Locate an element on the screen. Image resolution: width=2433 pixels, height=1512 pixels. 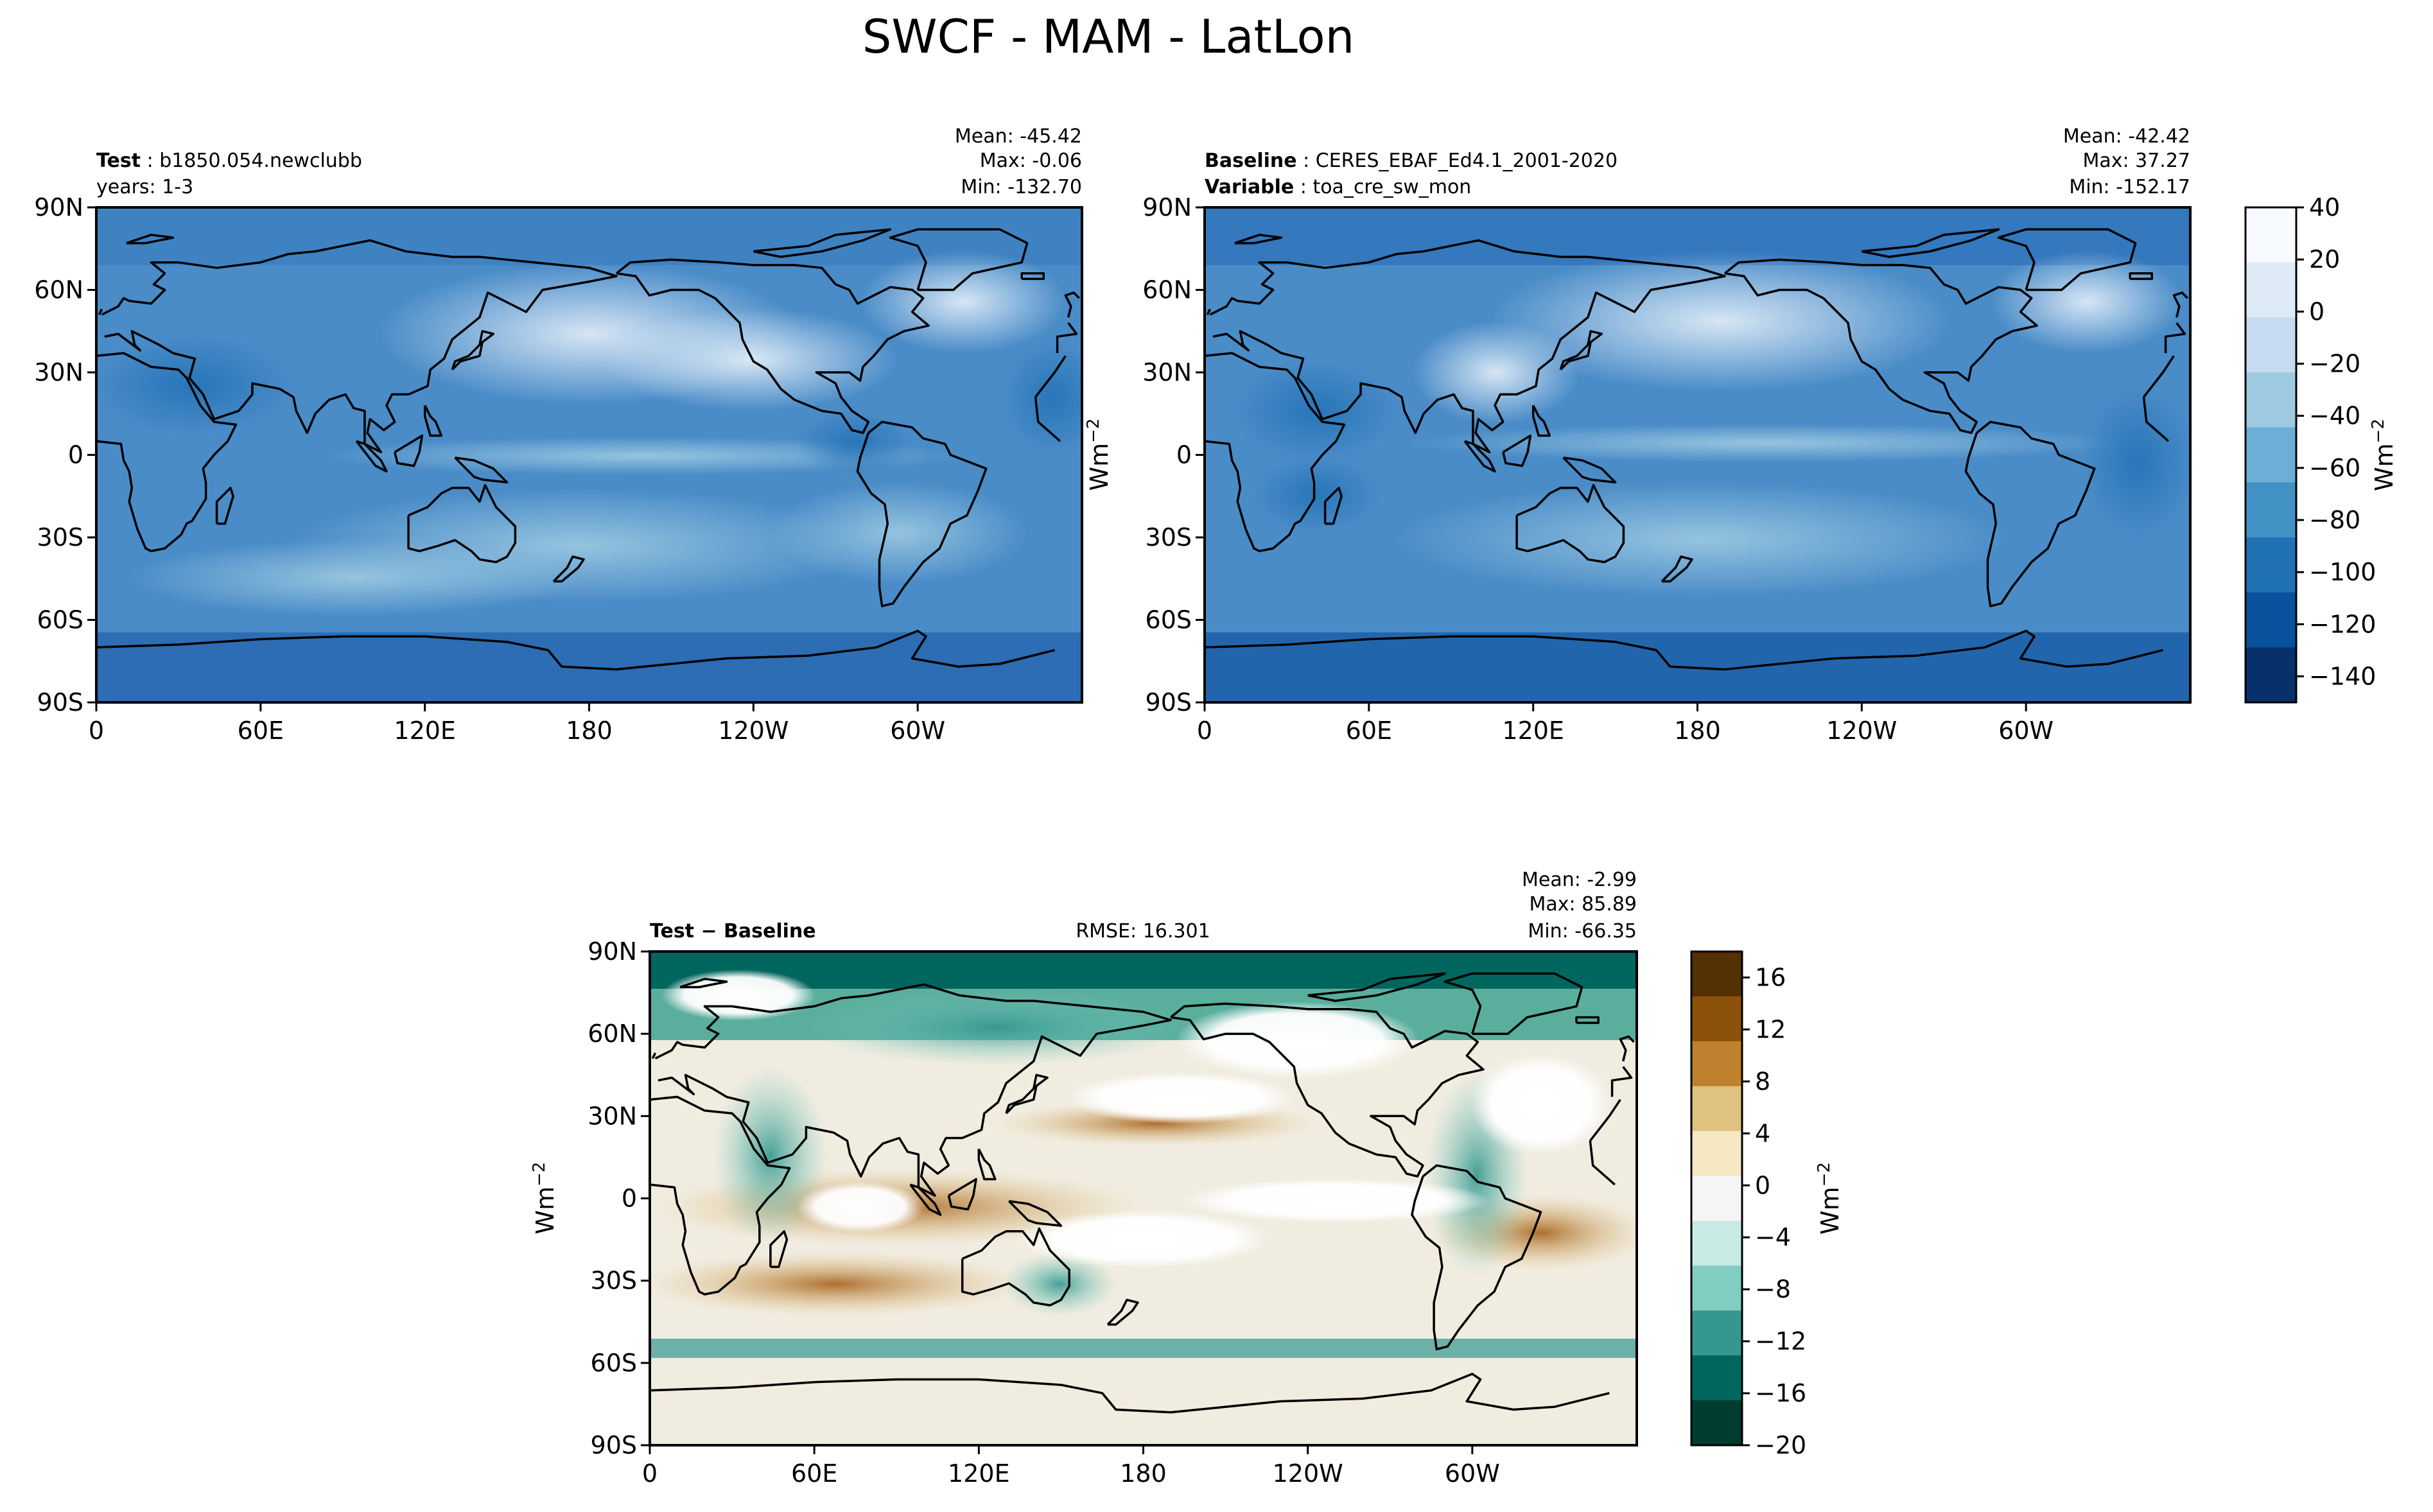
difference-coast-canada-islands is located at coordinates (1376, 987).